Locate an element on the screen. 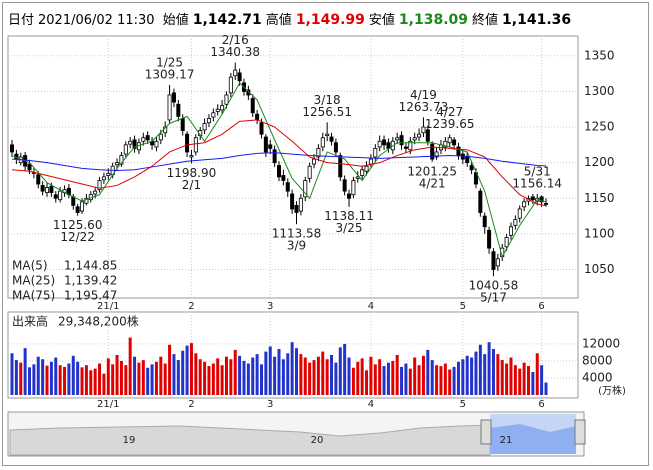 This screenshot has height=470, width=653. annotation-date: 3/18 is located at coordinates (327, 100).